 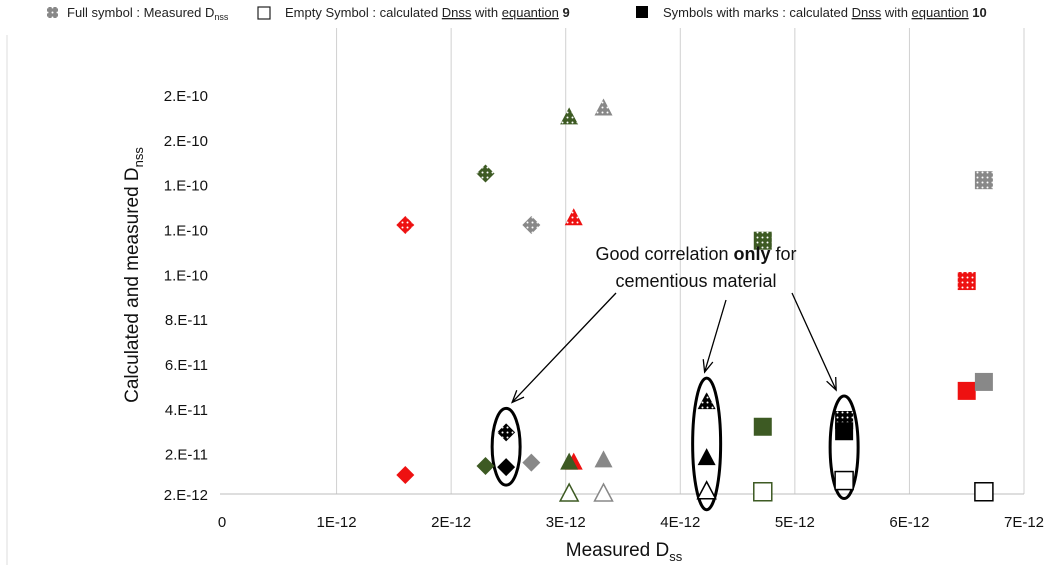 I want to click on x-tick-labels: 0 1E-12 2E-12 3E-12 4E-12 5E-12 6E-12 7E-12, so click(x=631, y=522).